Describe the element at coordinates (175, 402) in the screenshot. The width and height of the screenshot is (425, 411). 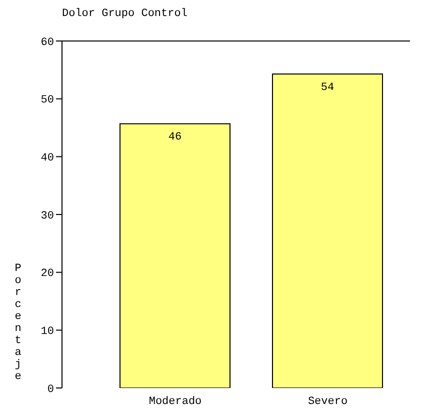
I see `x-tick-label: Moderado` at that location.